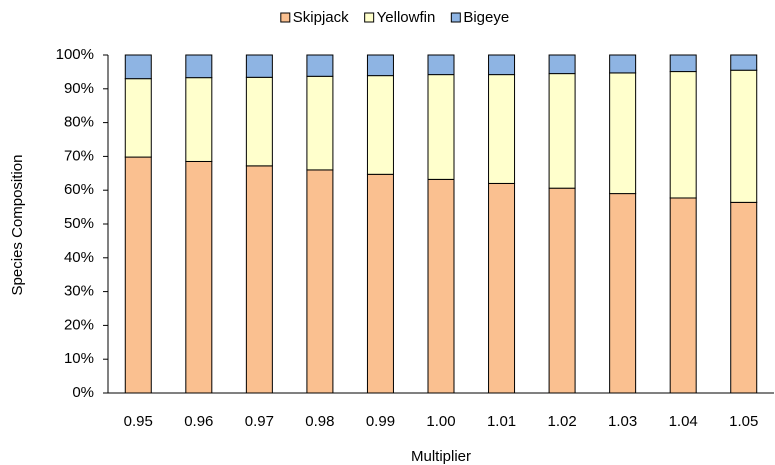  I want to click on y-tick-label: 10%, so click(79, 358).